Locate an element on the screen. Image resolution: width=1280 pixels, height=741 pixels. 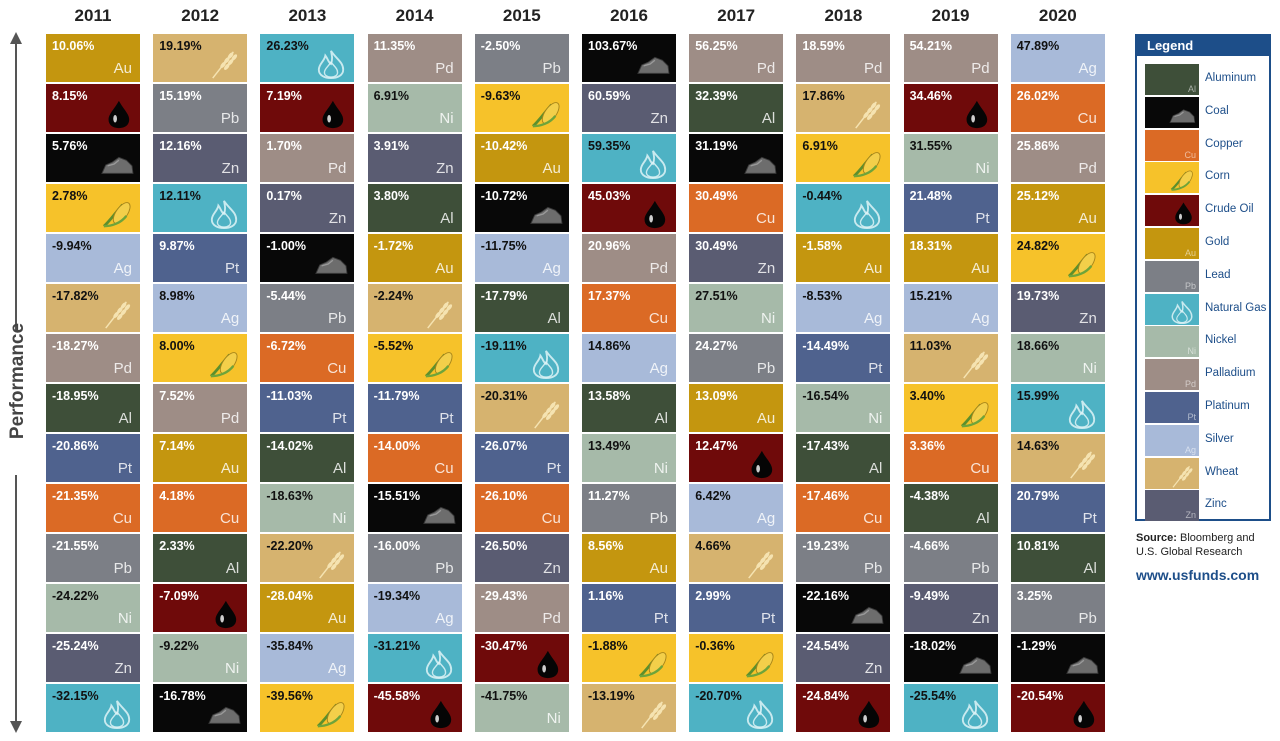
performance-cell: 11.27% Pb is located at coordinates (629, 508).